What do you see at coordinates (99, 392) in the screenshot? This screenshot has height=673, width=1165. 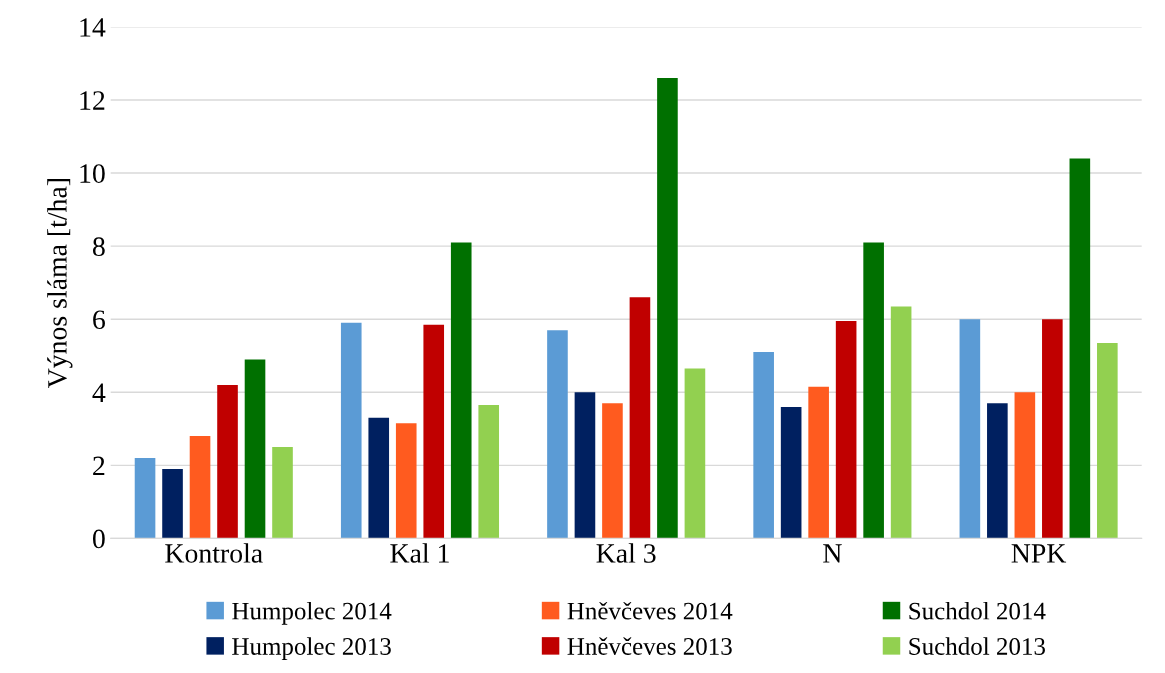 I see `y-tick-label: 4` at bounding box center [99, 392].